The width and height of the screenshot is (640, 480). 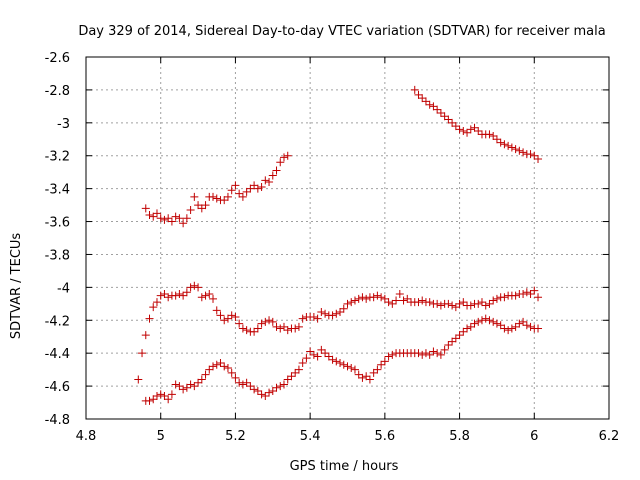 What do you see at coordinates (310, 436) in the screenshot?
I see `x-tick-label: 5.4` at bounding box center [310, 436].